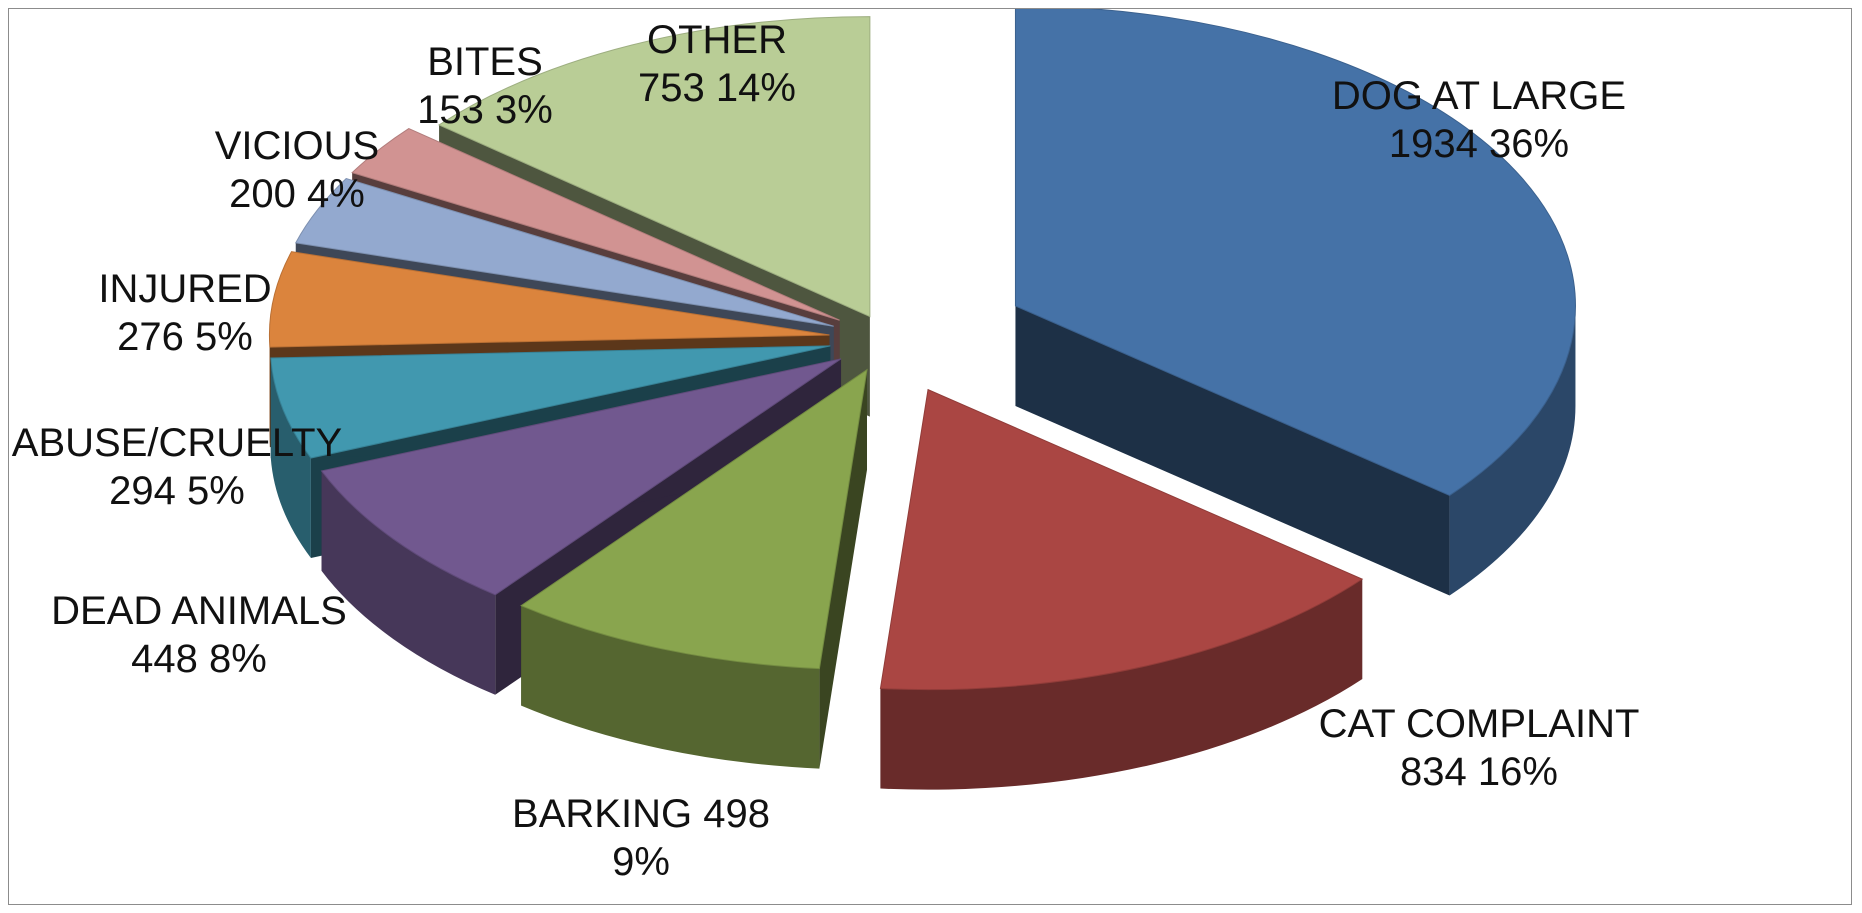 This screenshot has width=1862, height=913. What do you see at coordinates (641, 862) in the screenshot?
I see `slice-label-line: 9%` at bounding box center [641, 862].